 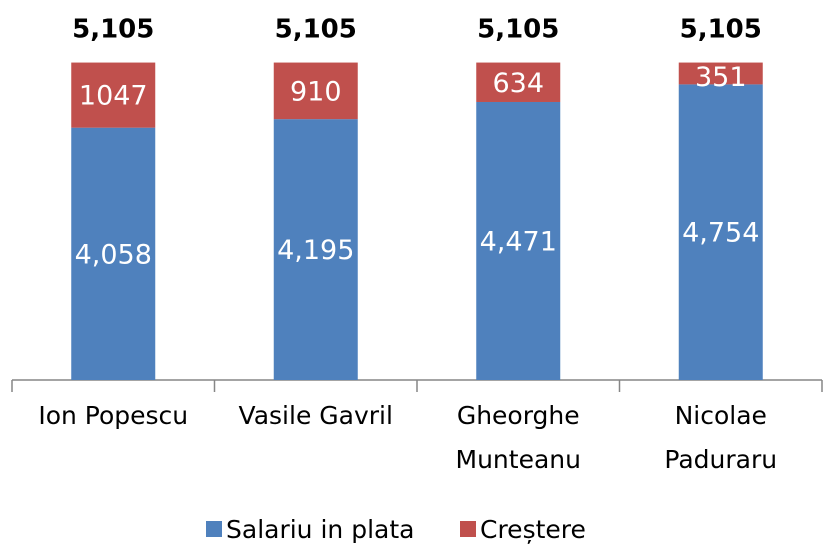 I want to click on data-label: 4,195, so click(x=315, y=250).